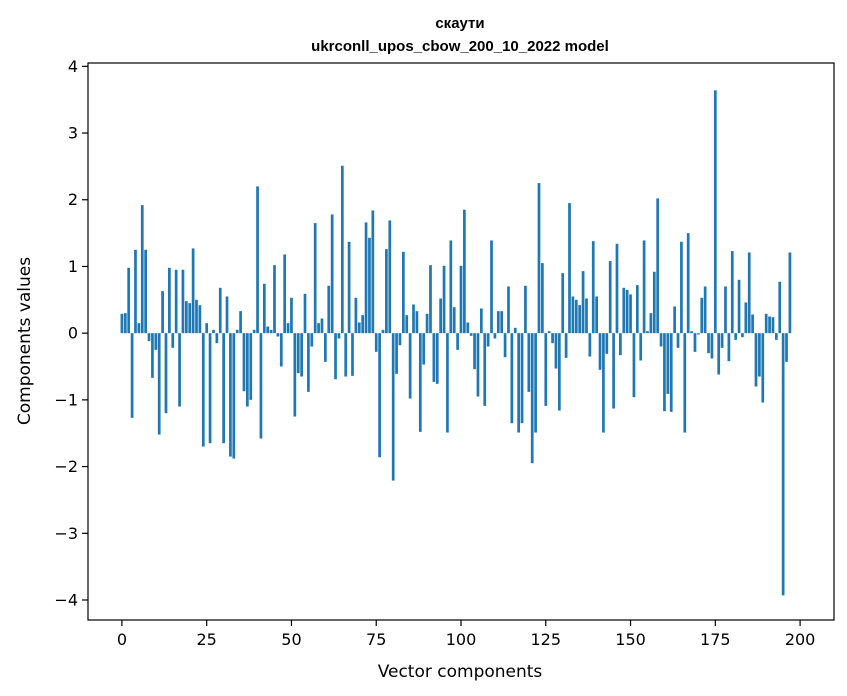 The image size is (847, 696). What do you see at coordinates (73, 199) in the screenshot?
I see `y-tick-label: 2` at bounding box center [73, 199].